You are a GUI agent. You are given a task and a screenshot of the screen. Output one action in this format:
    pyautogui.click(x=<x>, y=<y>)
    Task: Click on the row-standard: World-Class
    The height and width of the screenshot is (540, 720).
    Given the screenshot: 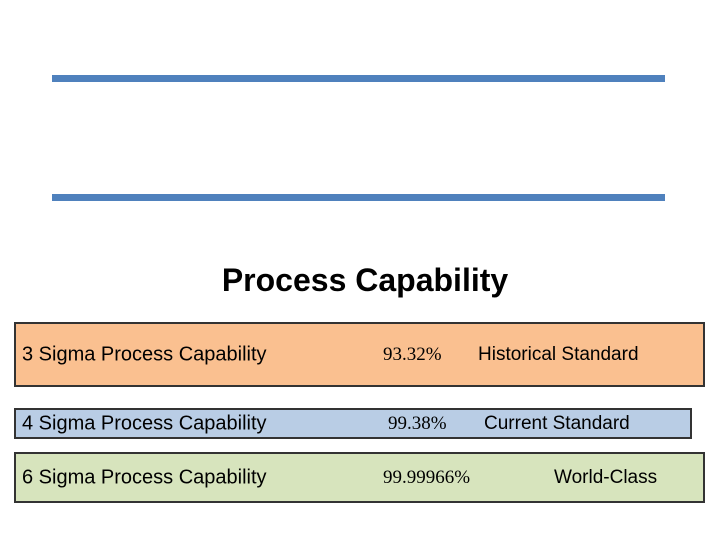 What is the action you would take?
    pyautogui.click(x=606, y=477)
    